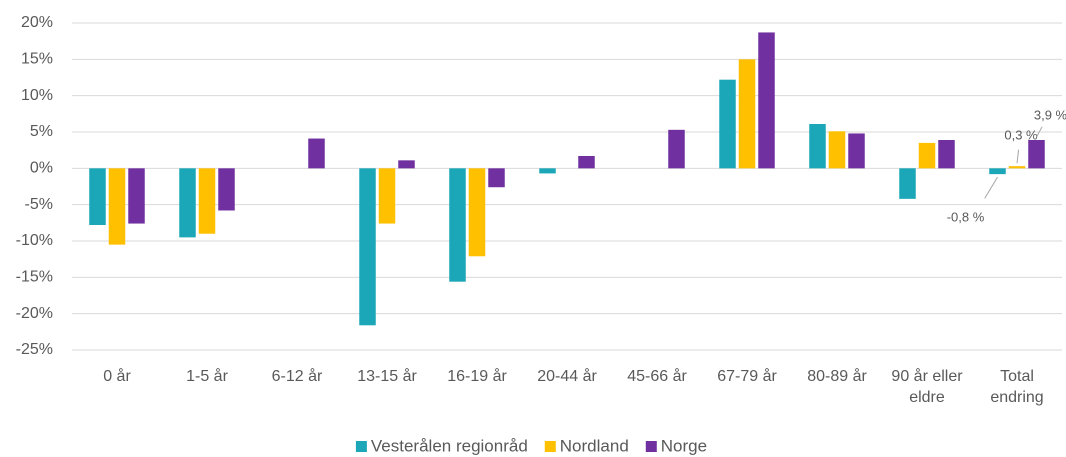 The width and height of the screenshot is (1066, 457). What do you see at coordinates (387, 376) in the screenshot?
I see `x-tick-label: 13-15 år` at bounding box center [387, 376].